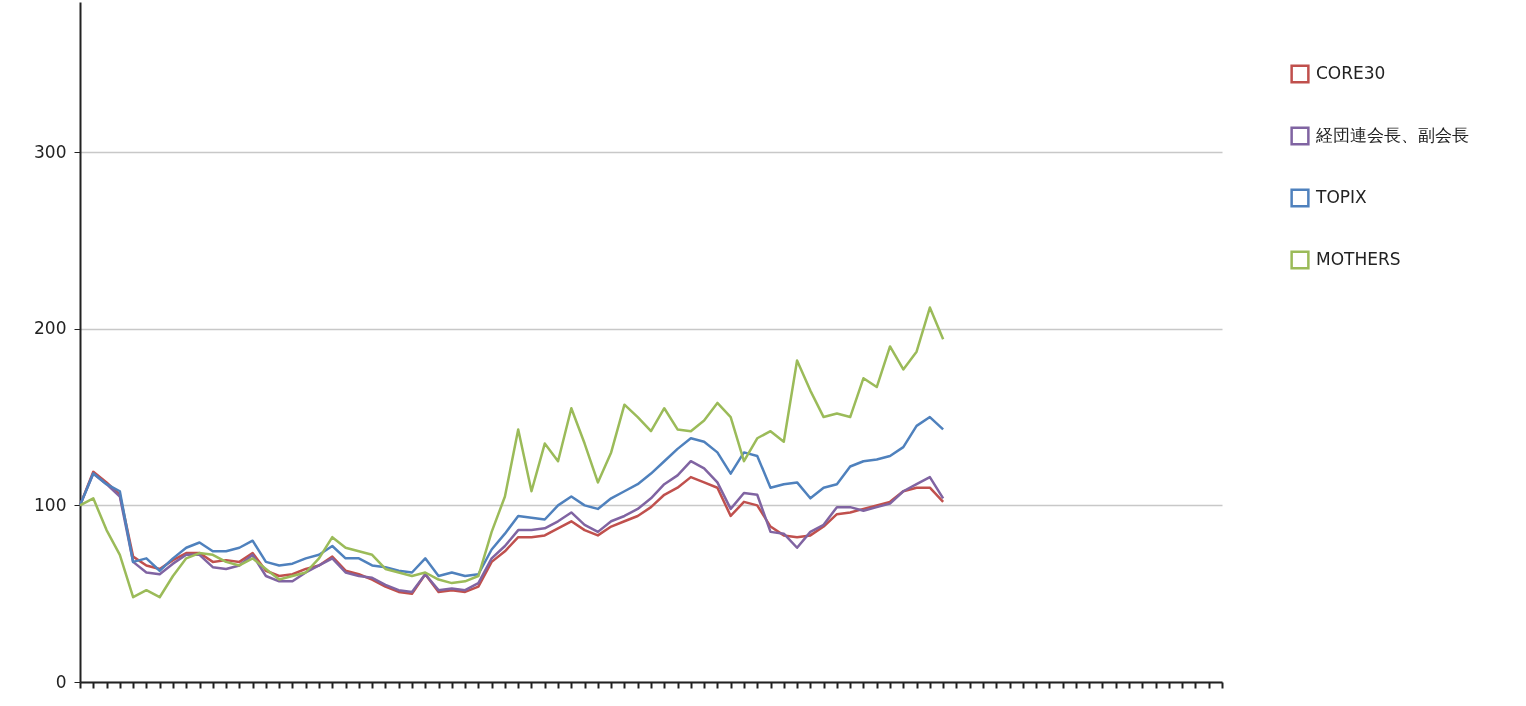  I want to click on legend-label: 経団連会長、副会長, so click(1392, 135).